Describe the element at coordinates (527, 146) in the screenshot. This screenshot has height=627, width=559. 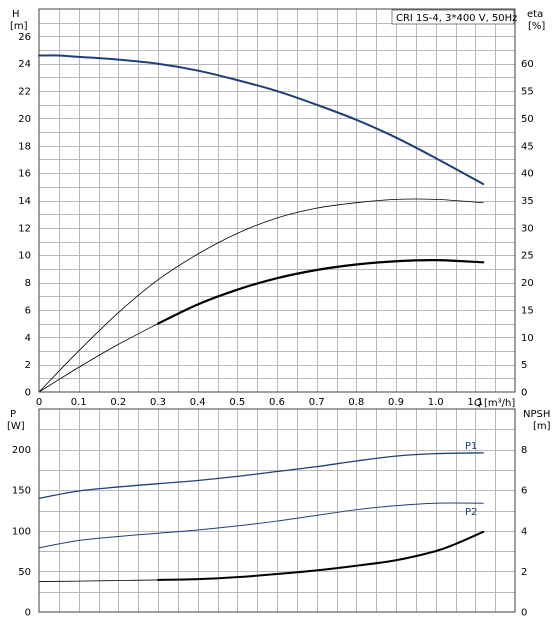
I see `eta-tick-label: 45` at that location.